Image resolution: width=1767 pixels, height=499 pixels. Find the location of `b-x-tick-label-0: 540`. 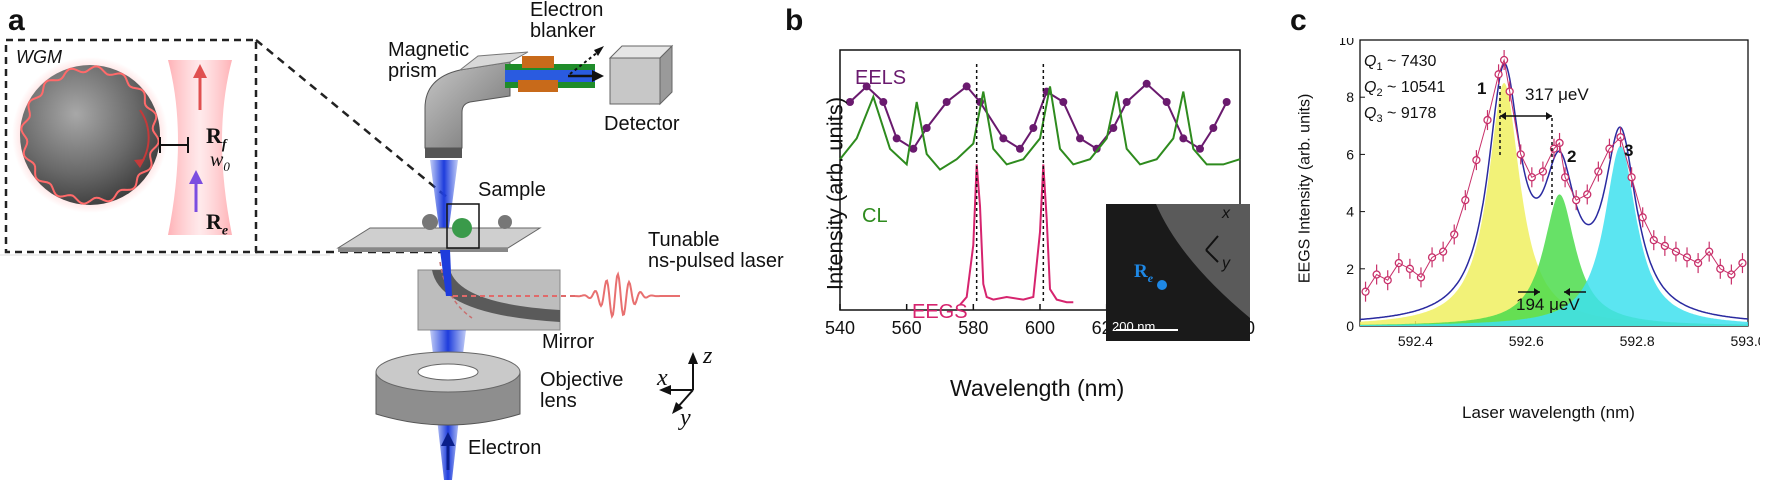

b-x-tick-label-0: 540 is located at coordinates (840, 328).